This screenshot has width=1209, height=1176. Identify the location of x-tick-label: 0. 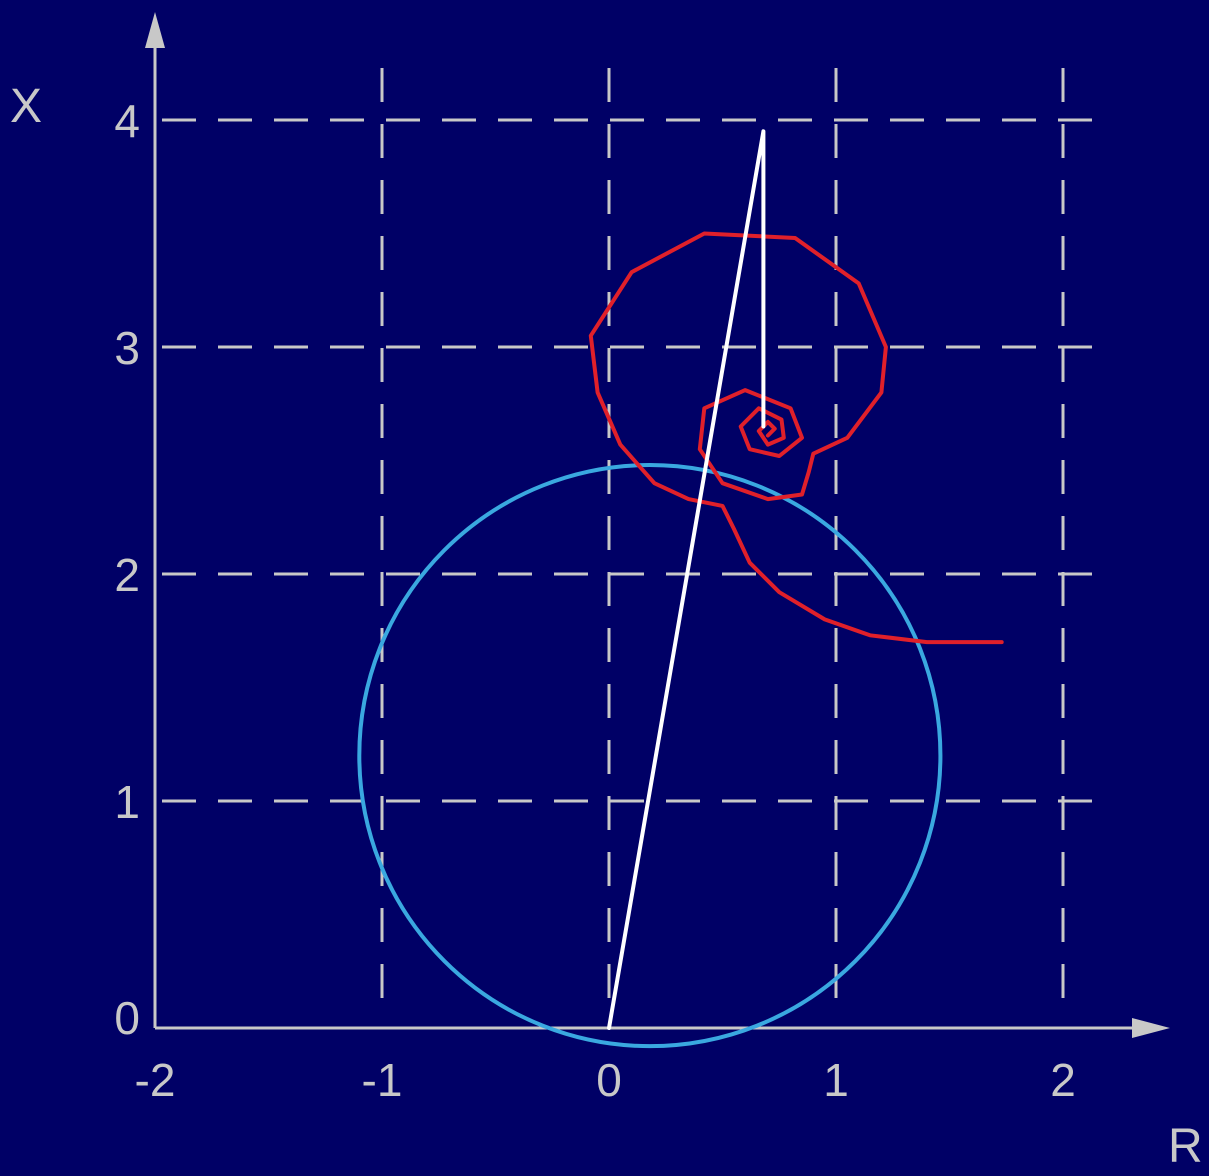
(609, 1080).